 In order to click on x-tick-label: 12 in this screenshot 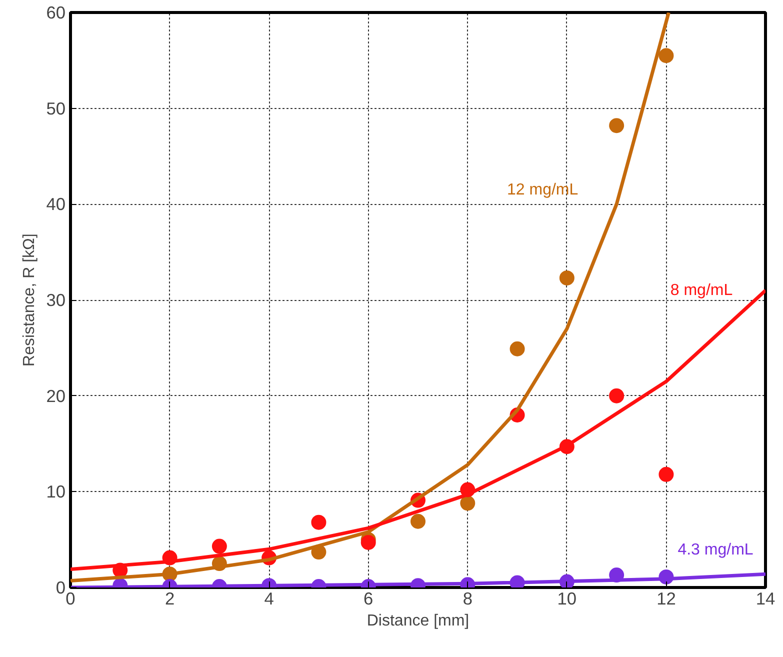, I will do `click(666, 598)`.